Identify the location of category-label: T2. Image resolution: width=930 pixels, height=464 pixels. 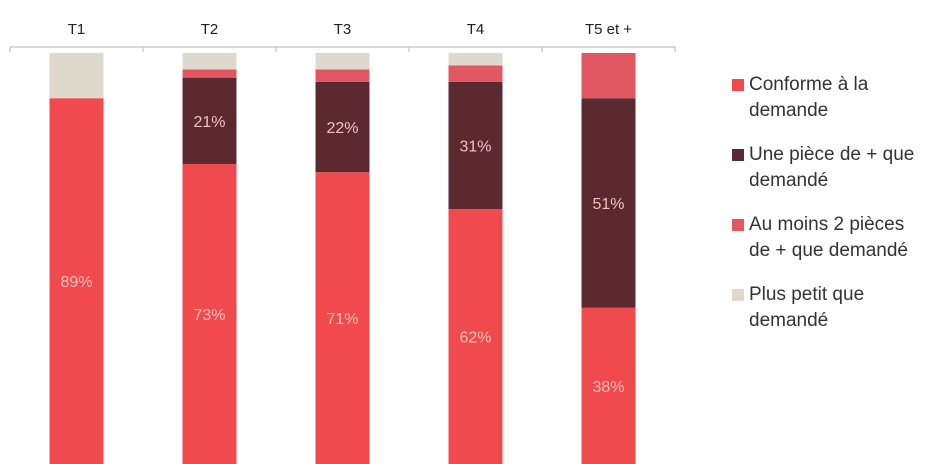
(210, 29).